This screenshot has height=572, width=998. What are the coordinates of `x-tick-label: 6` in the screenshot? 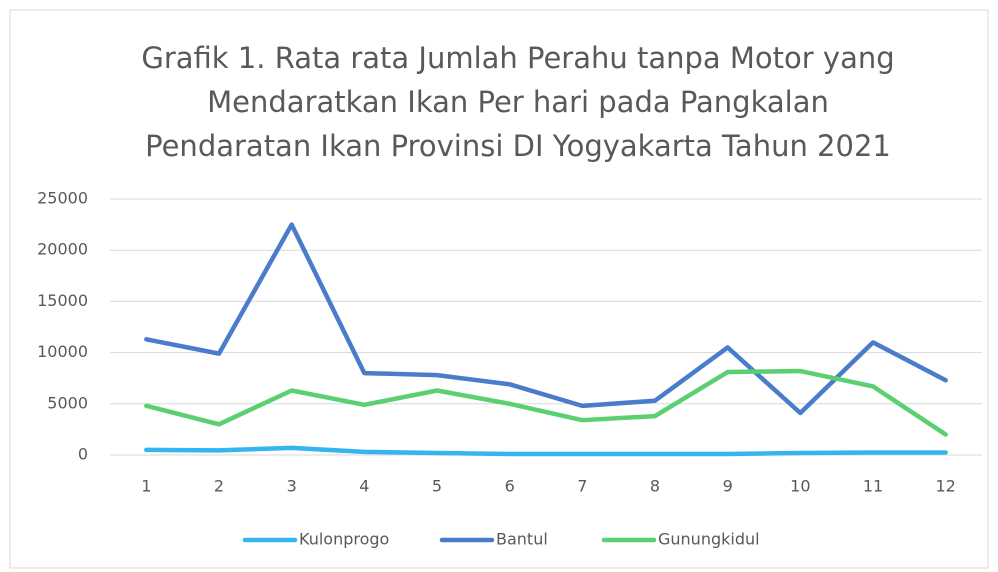 It's located at (510, 486).